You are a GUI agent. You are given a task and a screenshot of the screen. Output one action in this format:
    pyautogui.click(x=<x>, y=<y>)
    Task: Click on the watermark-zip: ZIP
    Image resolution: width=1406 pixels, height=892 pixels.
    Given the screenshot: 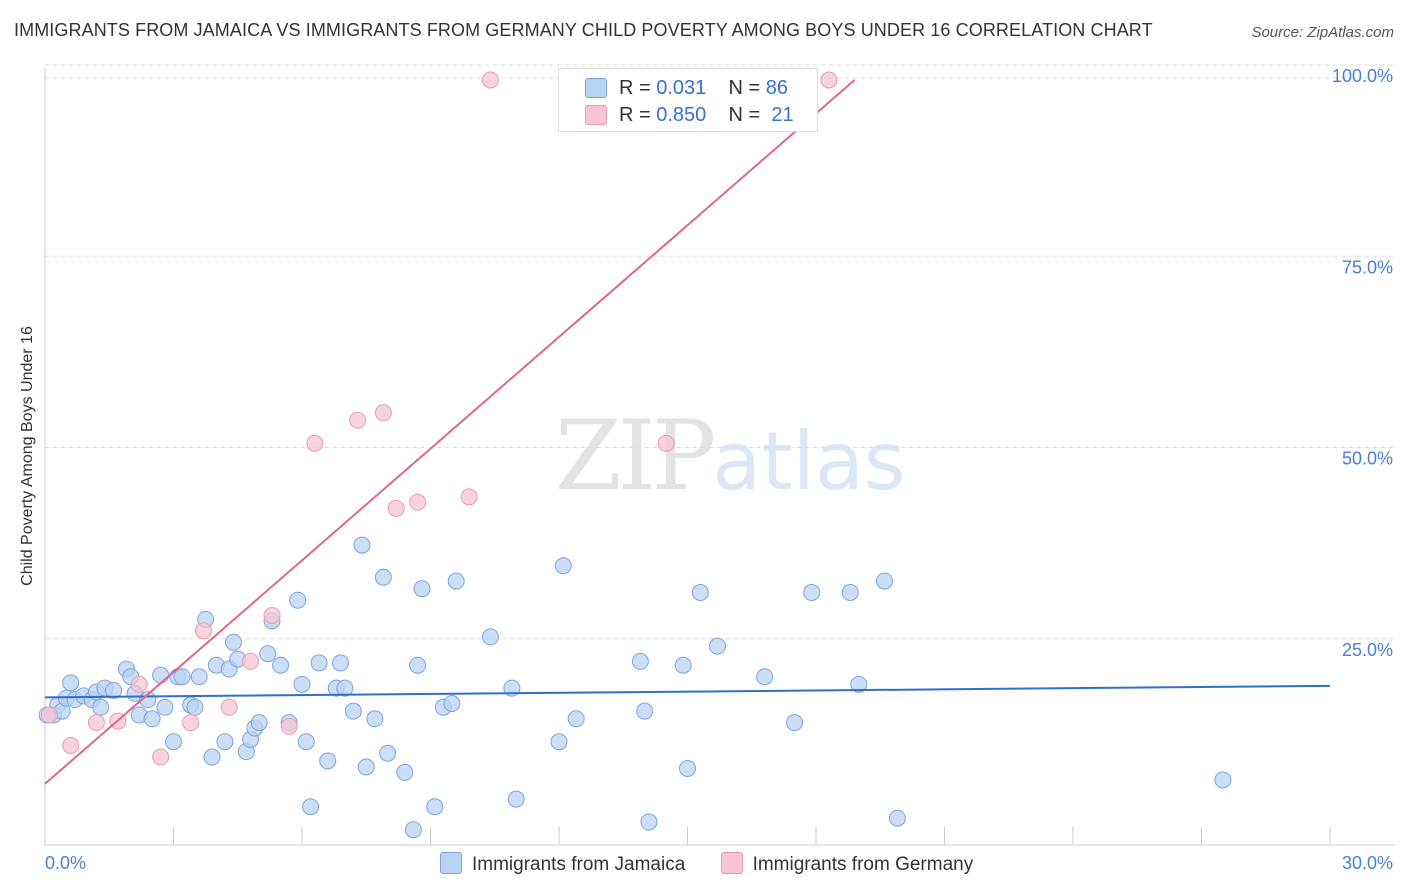 What is the action you would take?
    pyautogui.click(x=635, y=456)
    